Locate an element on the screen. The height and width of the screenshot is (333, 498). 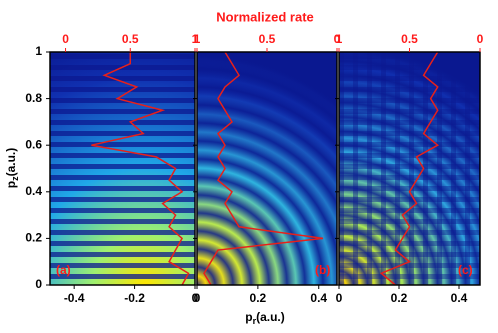
chart-title: Normalized rate is located at coordinates (265, 16).